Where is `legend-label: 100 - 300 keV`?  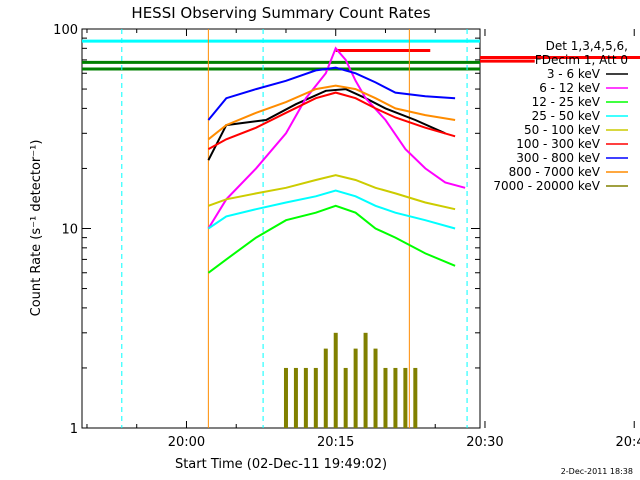
legend-label: 100 - 300 keV is located at coordinates (558, 144).